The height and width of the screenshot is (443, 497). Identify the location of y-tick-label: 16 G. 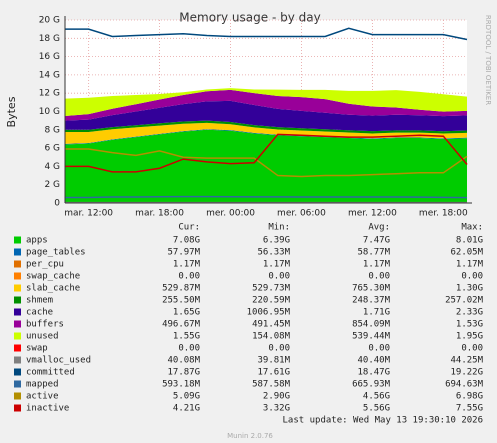
(49, 57).